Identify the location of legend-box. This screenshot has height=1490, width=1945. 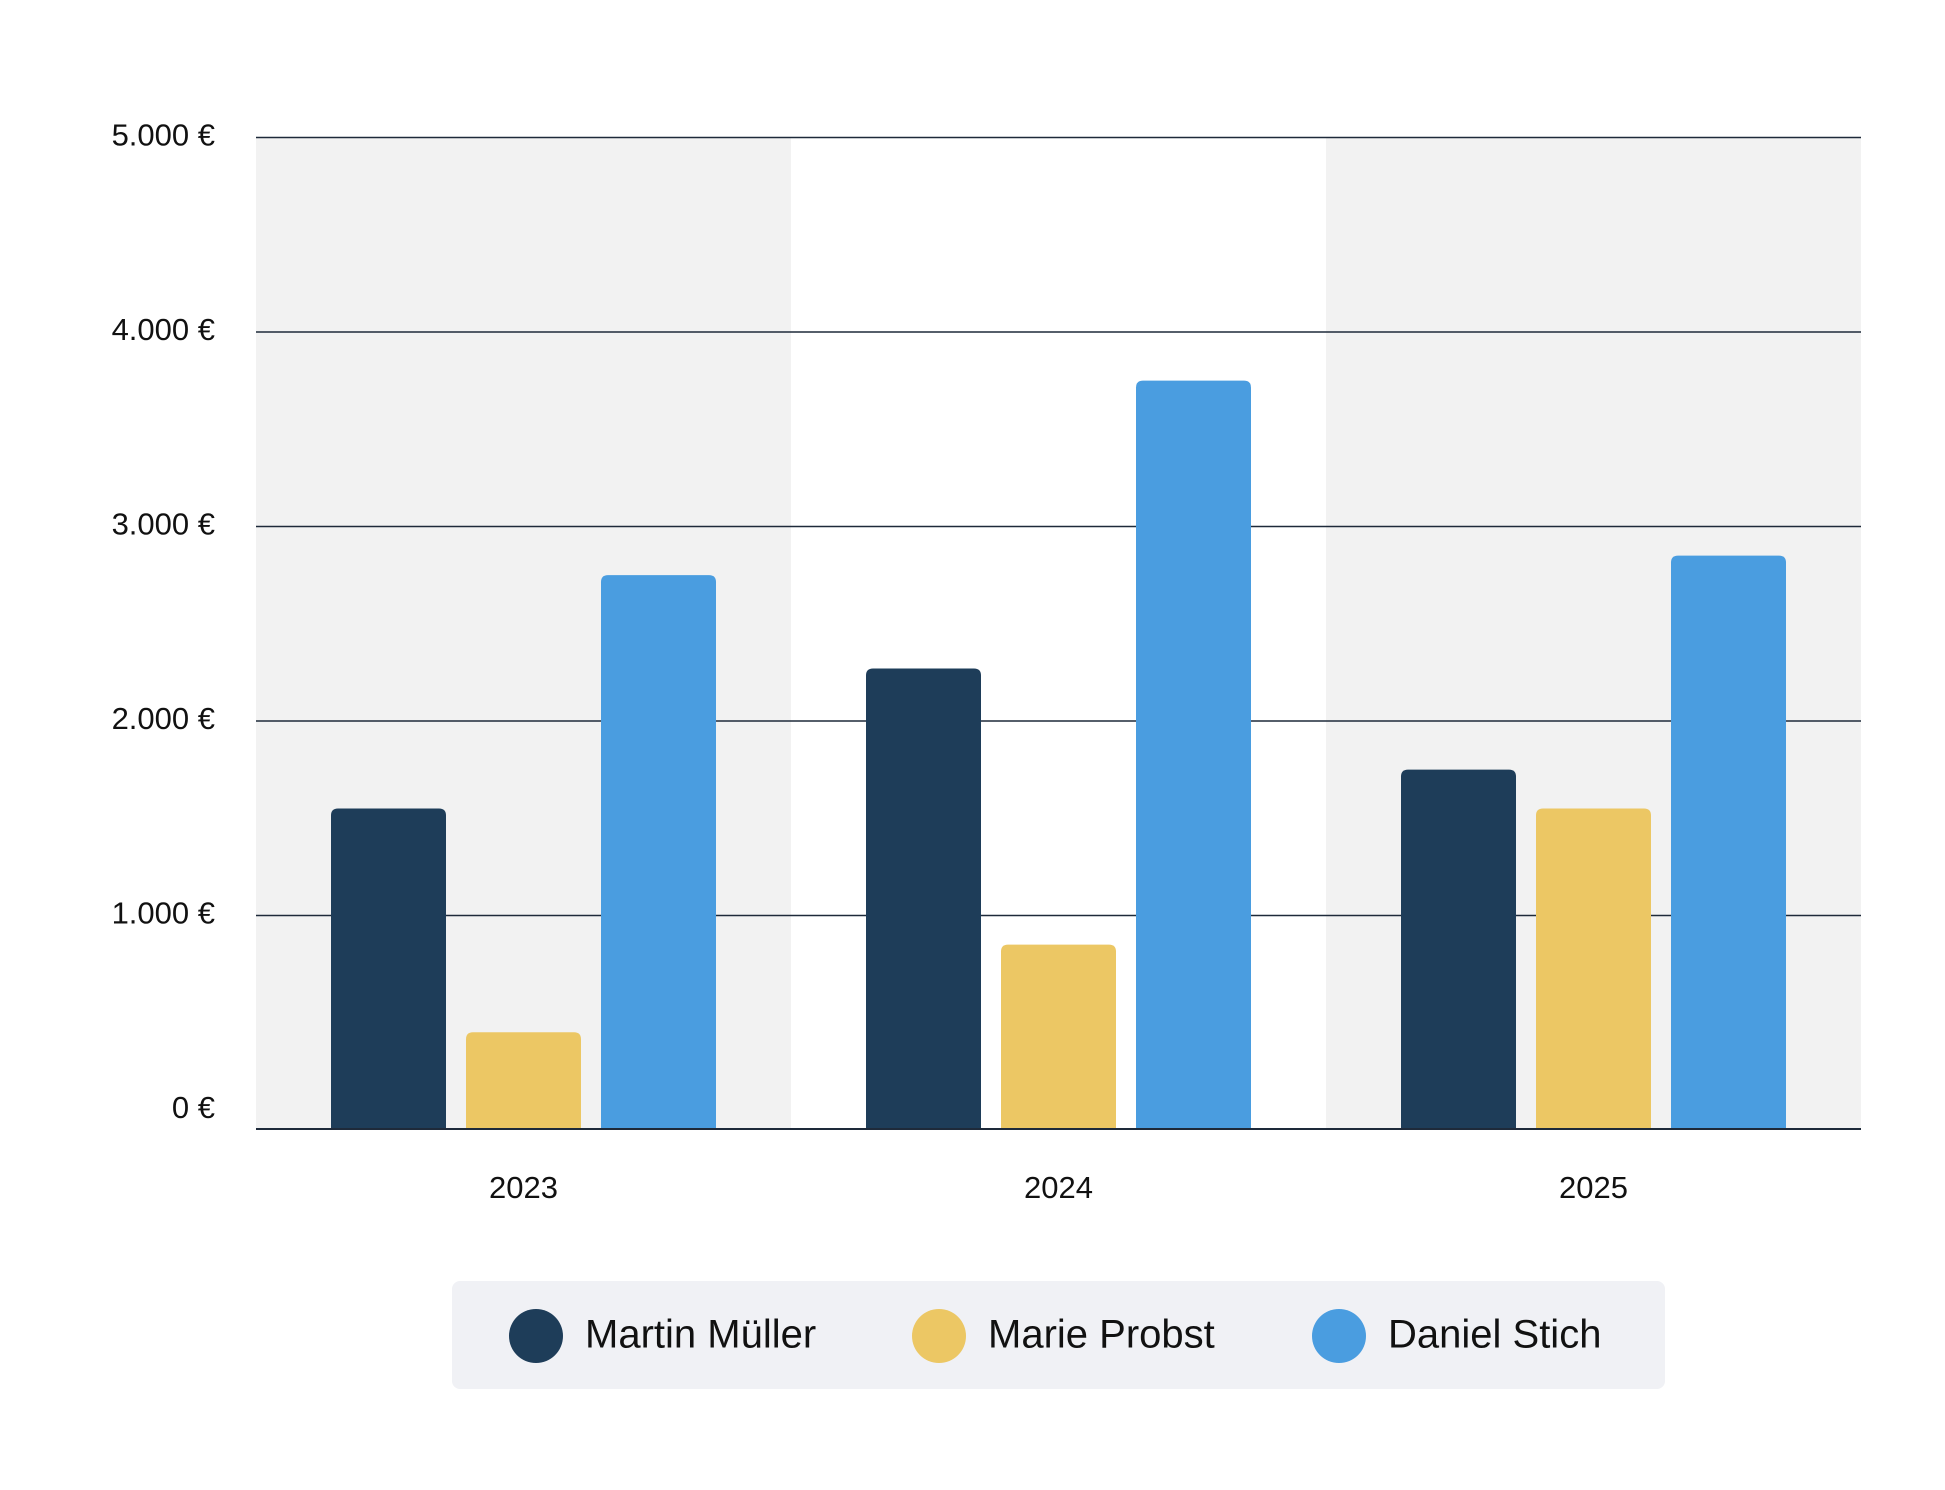
(1058, 1335).